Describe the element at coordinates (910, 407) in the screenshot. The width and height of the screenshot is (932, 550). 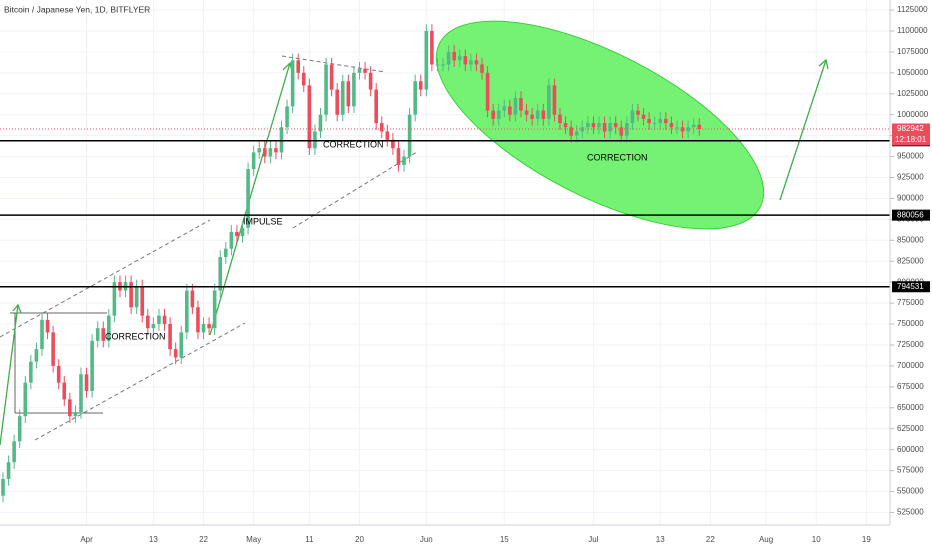
I see `y-tick-label: 650000` at that location.